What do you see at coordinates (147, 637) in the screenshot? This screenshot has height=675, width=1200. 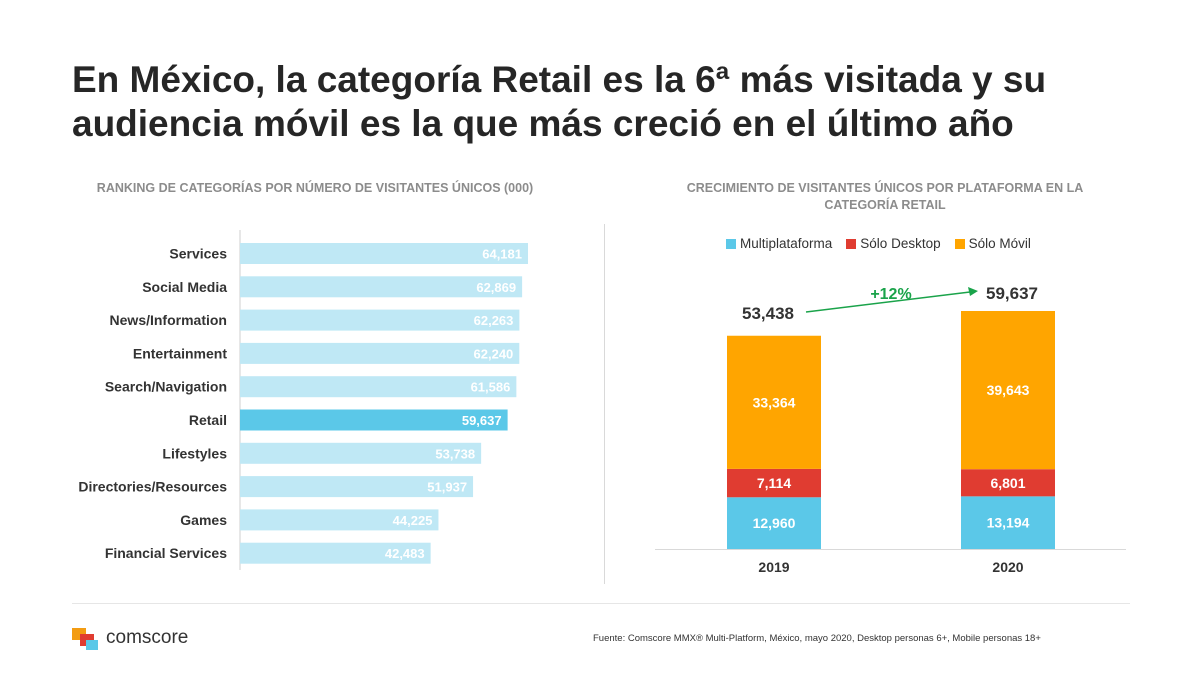 I see `comscore-logo-text: comscore` at bounding box center [147, 637].